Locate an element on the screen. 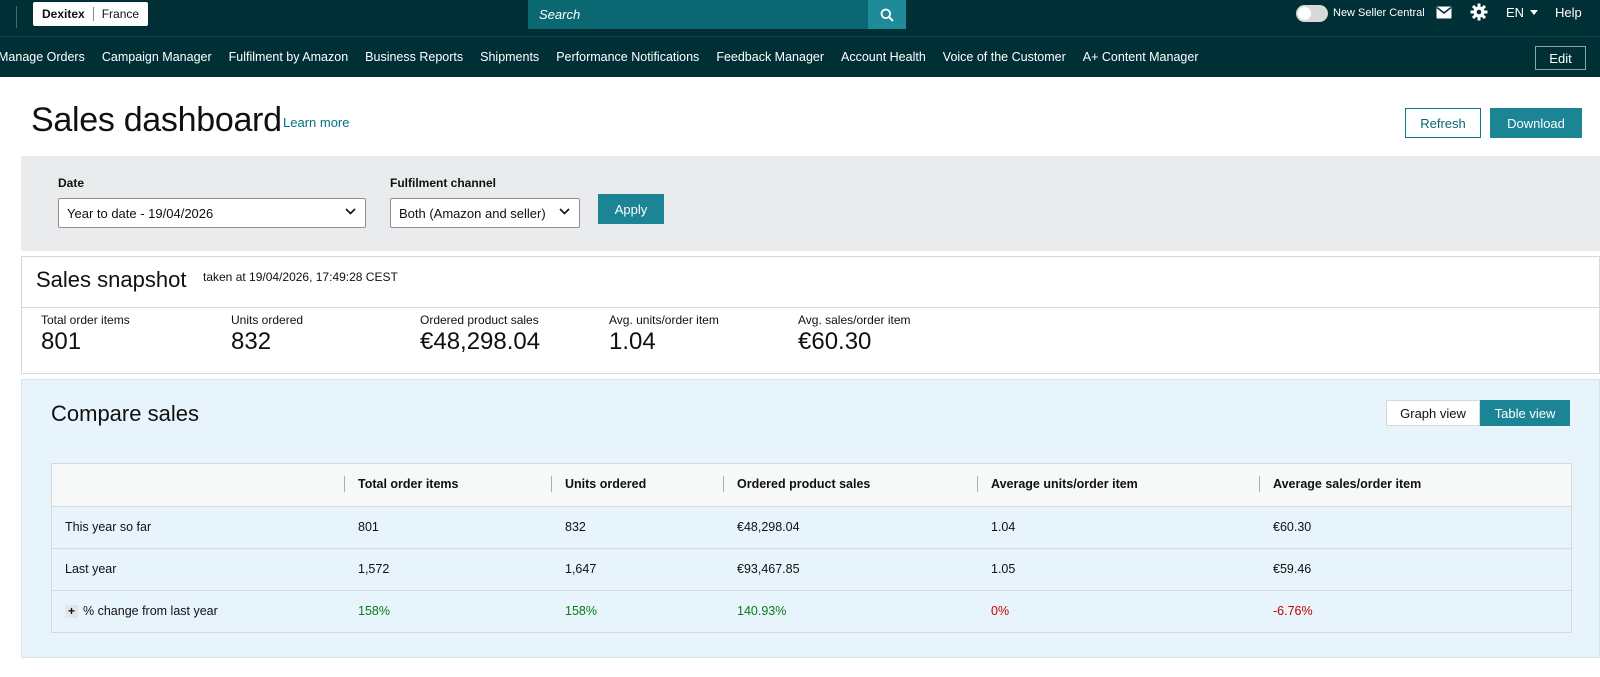 The width and height of the screenshot is (1600, 677). cell-ordered-product-sales: €93,467.85 is located at coordinates (768, 569).